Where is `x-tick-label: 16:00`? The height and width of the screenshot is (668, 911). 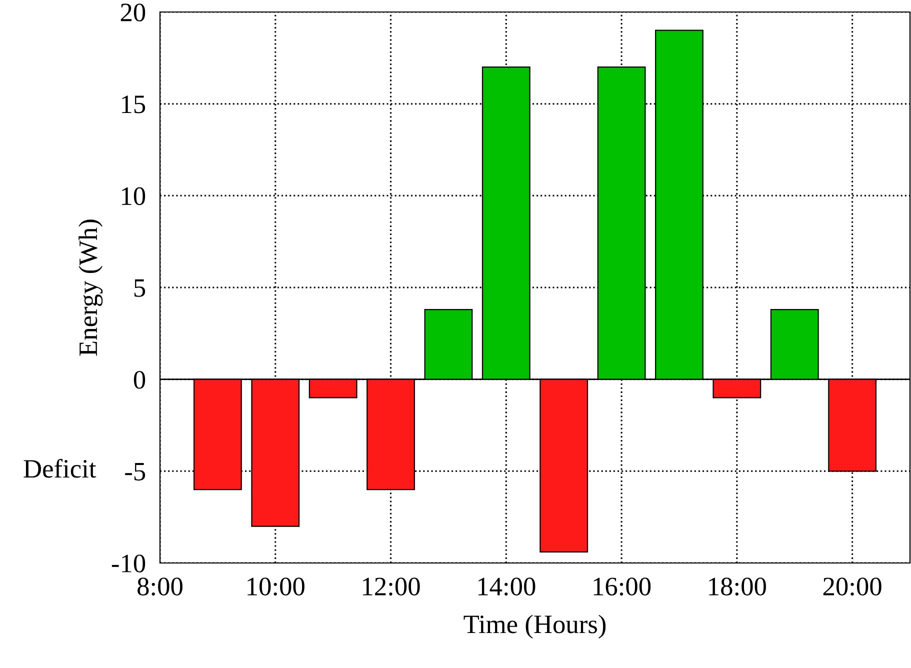
x-tick-label: 16:00 is located at coordinates (622, 587).